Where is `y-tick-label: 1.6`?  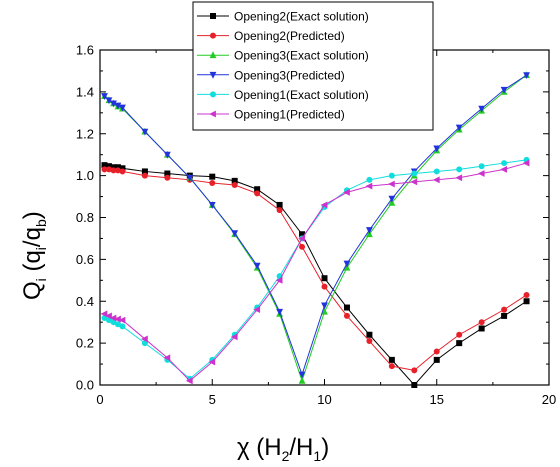 y-tick-label: 1.6 is located at coordinates (85, 50).